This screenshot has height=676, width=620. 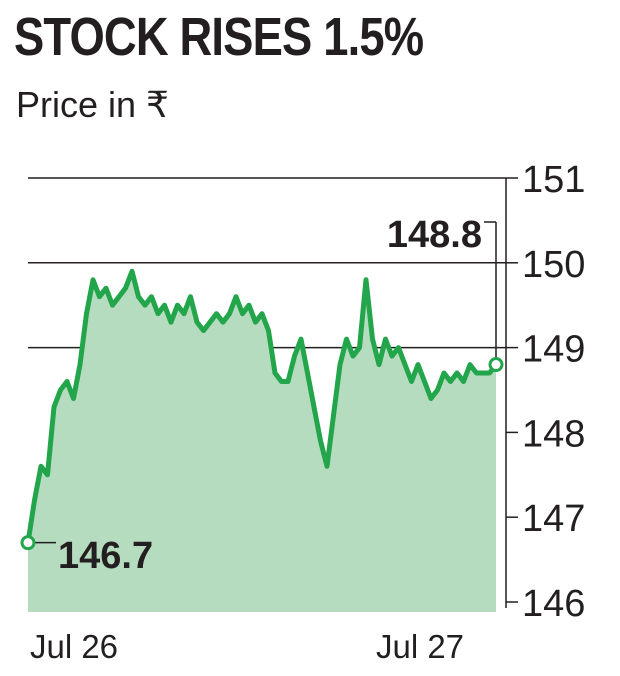 What do you see at coordinates (553, 350) in the screenshot?
I see `y-tick-label: 149` at bounding box center [553, 350].